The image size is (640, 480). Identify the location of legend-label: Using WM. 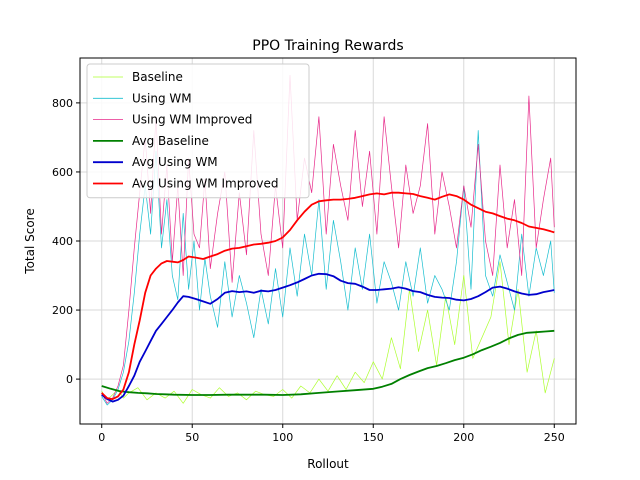
(162, 98).